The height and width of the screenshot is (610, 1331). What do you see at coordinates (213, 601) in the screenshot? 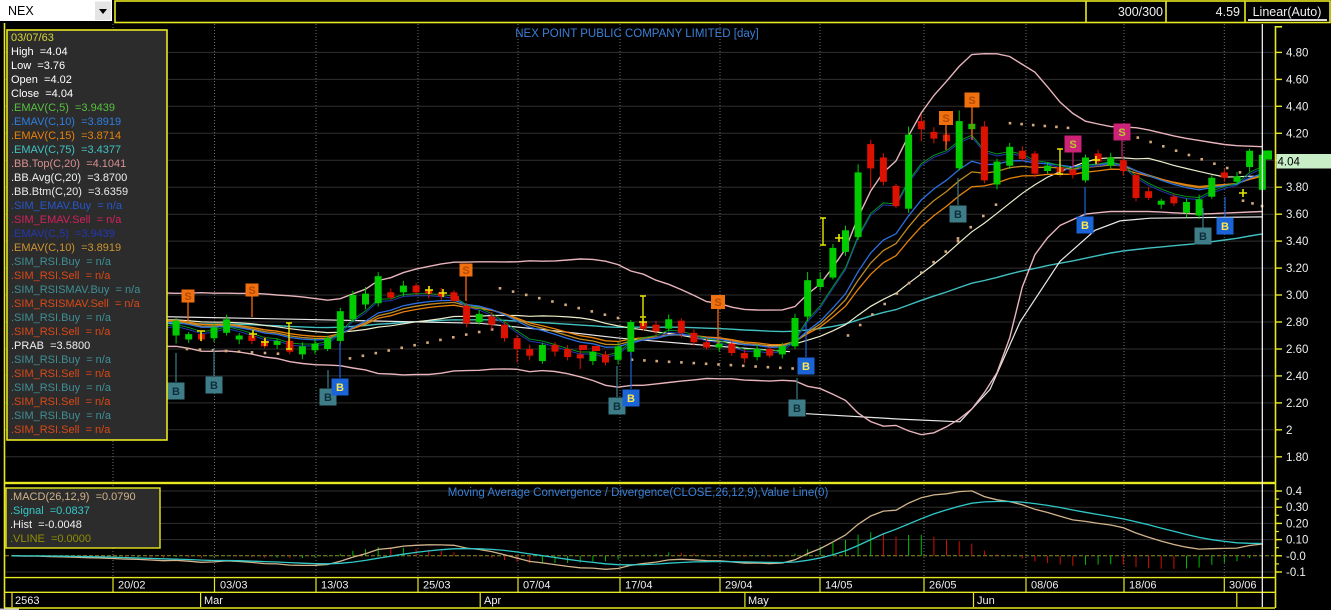
I see `svg-text: Mar` at bounding box center [213, 601].